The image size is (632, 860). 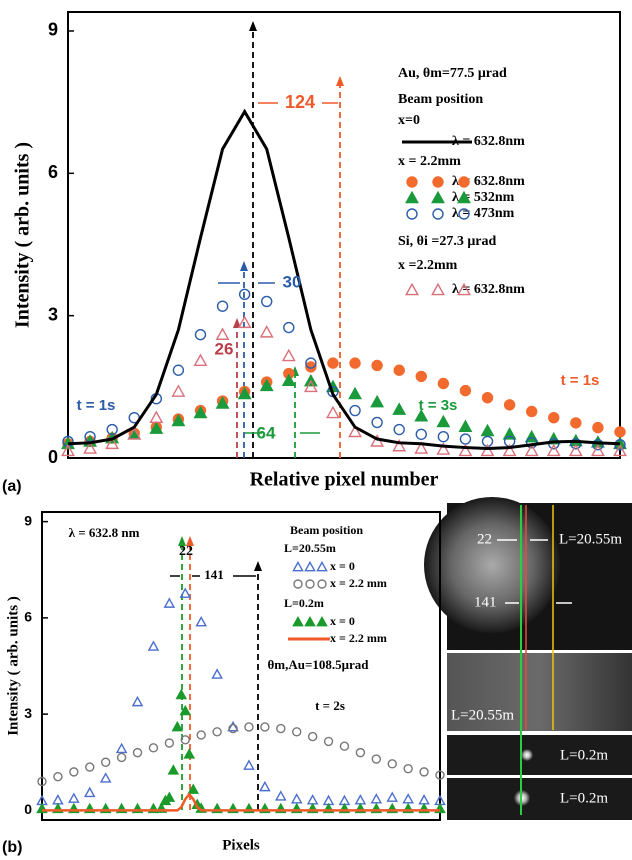 What do you see at coordinates (186, 551) in the screenshot?
I see `annotation: 22` at bounding box center [186, 551].